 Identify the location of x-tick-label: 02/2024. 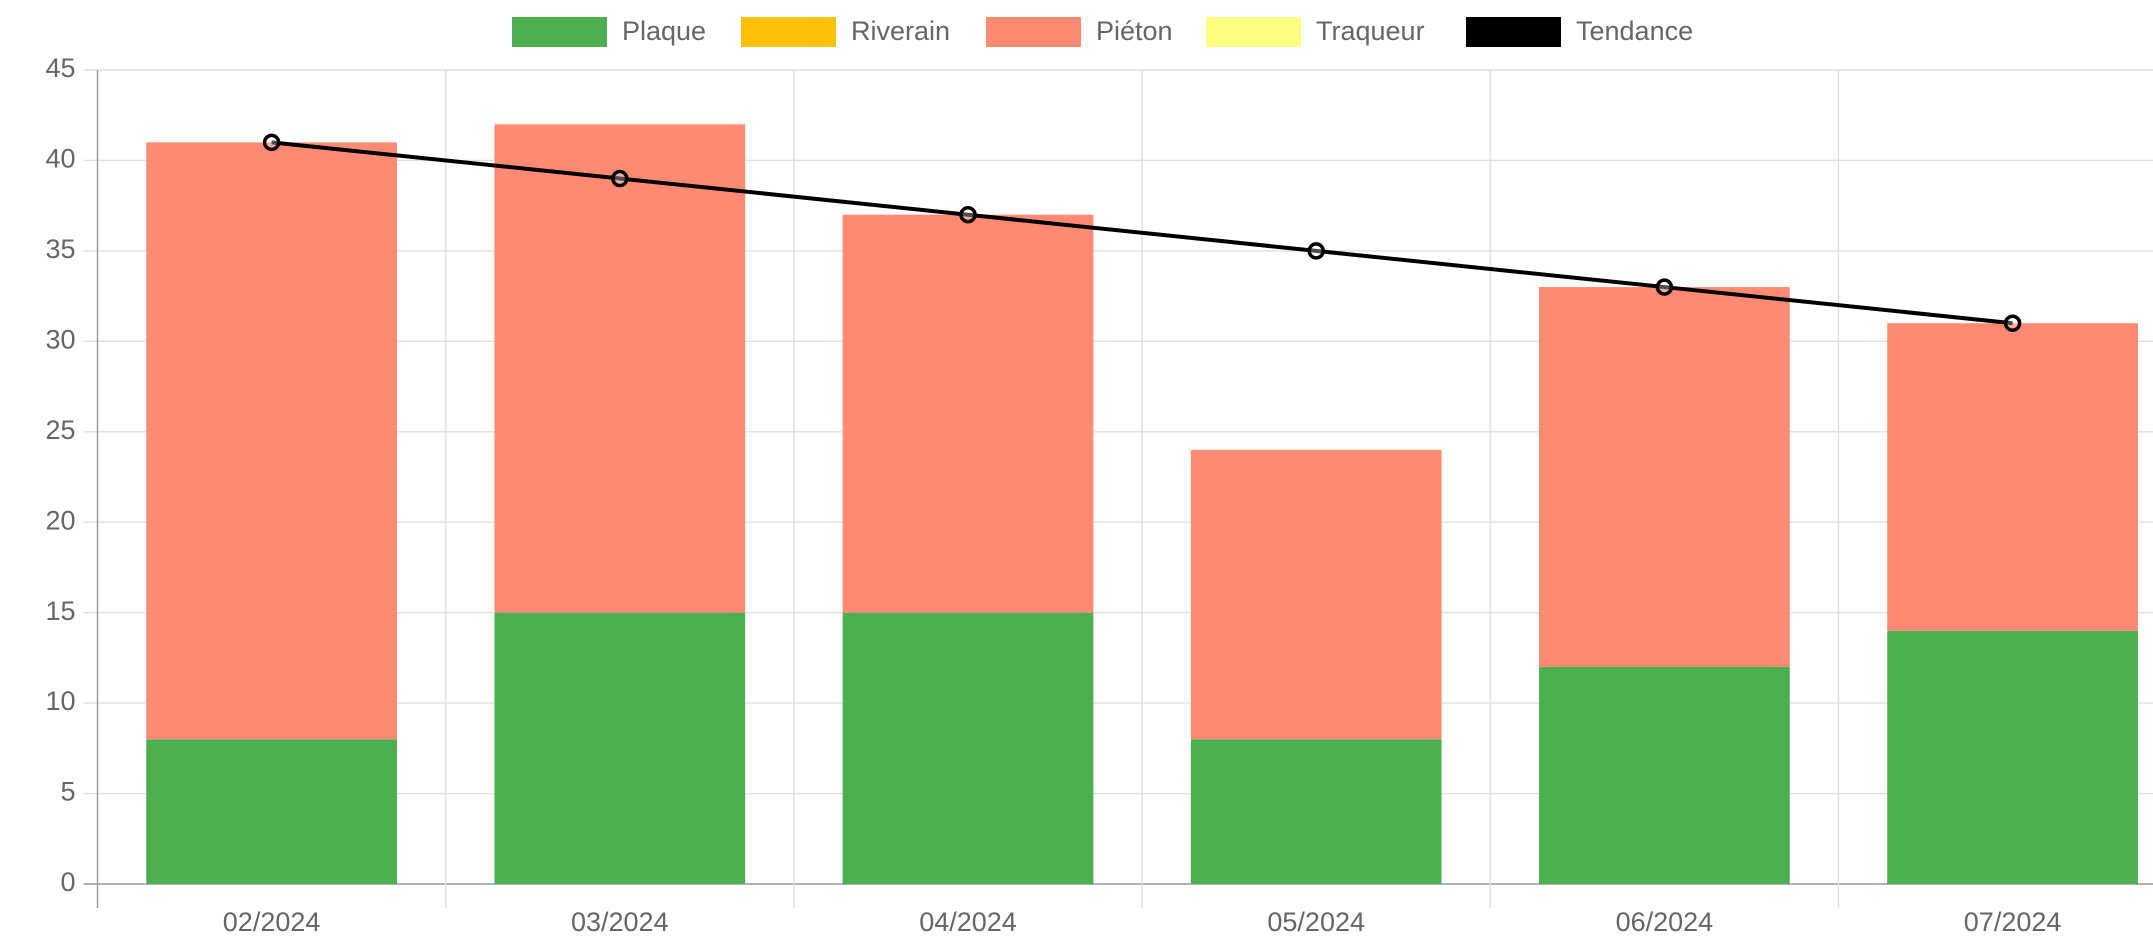
(272, 922).